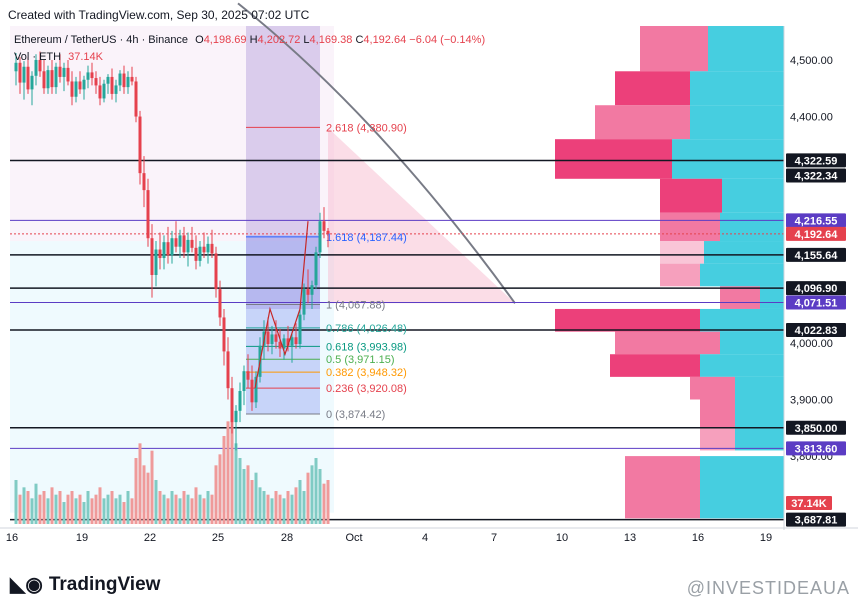  Describe the element at coordinates (355, 415) in the screenshot. I see `fib-label: 0 (3,874.42)` at that location.